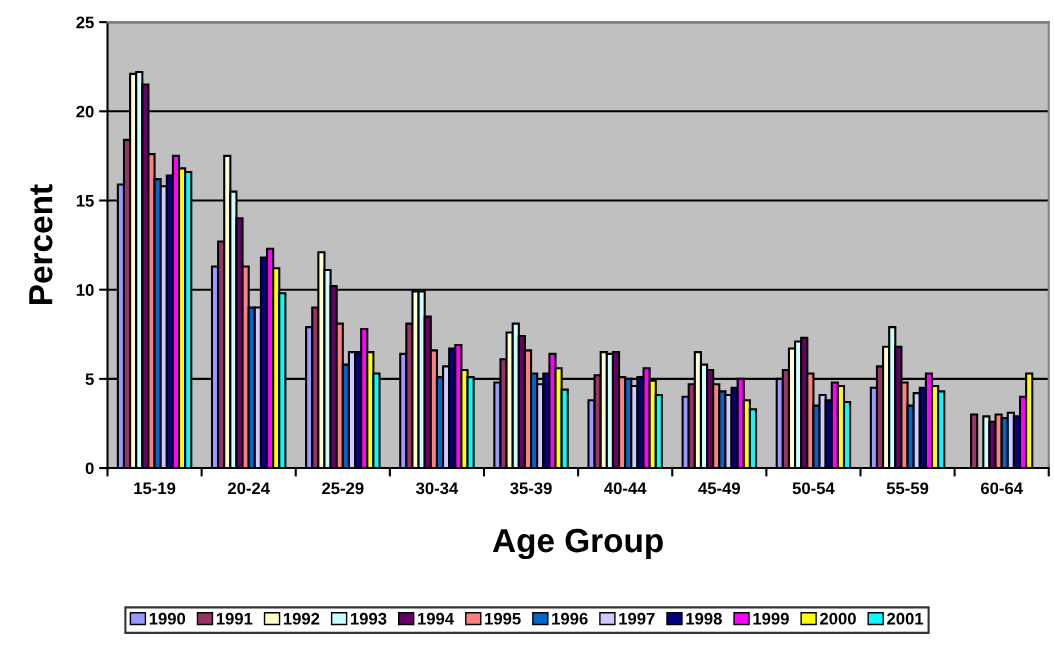 The image size is (1054, 651). What do you see at coordinates (1001, 488) in the screenshot?
I see `x-tick-label: 60-64` at bounding box center [1001, 488].